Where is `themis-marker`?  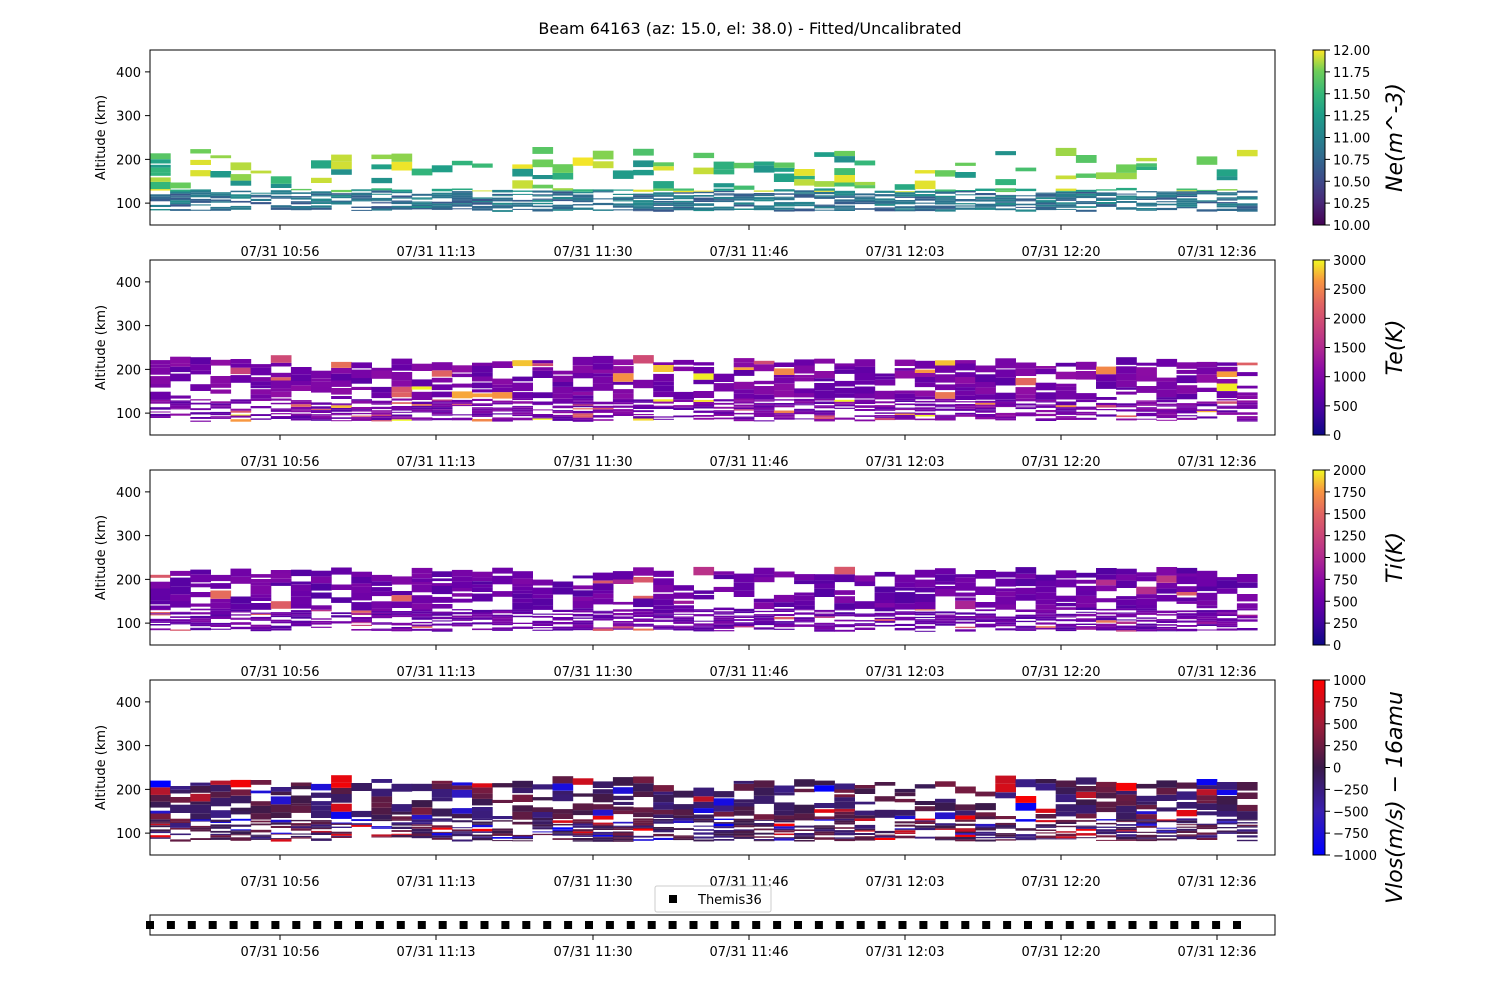 themis-marker is located at coordinates (296, 925).